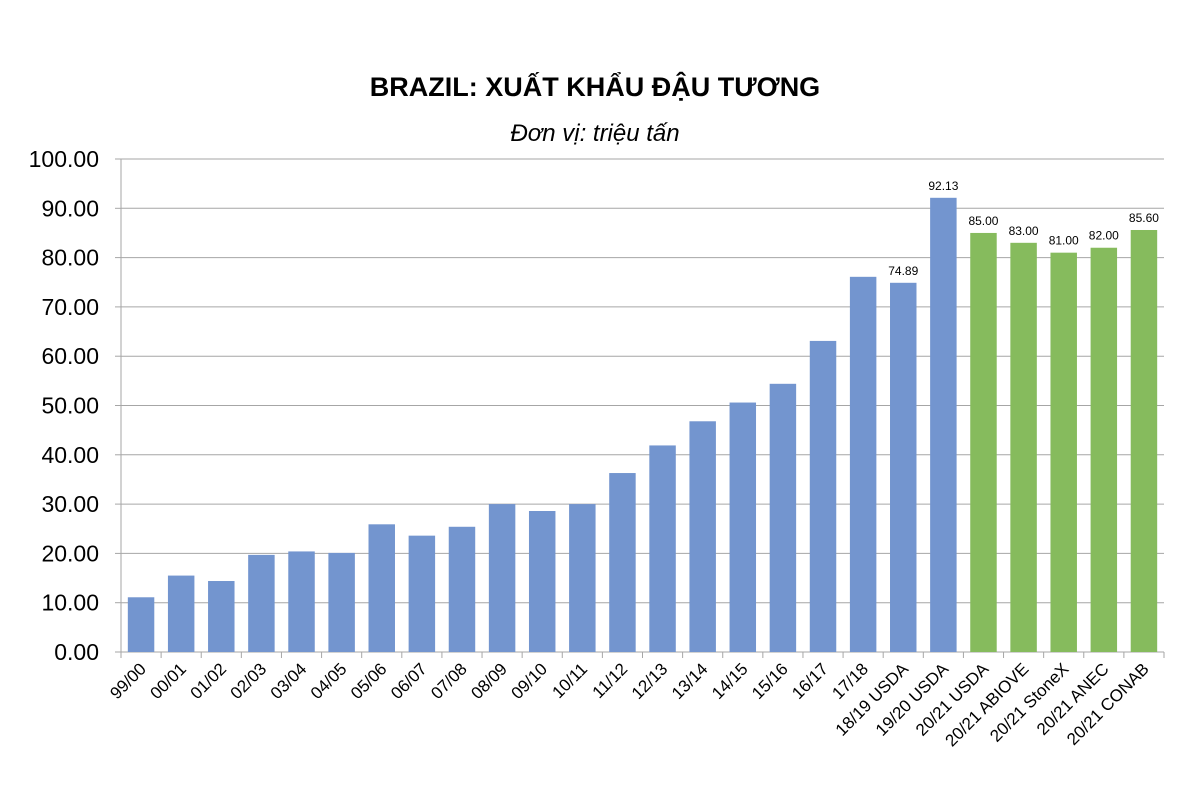  I want to click on data-label: 85.00, so click(983, 221).